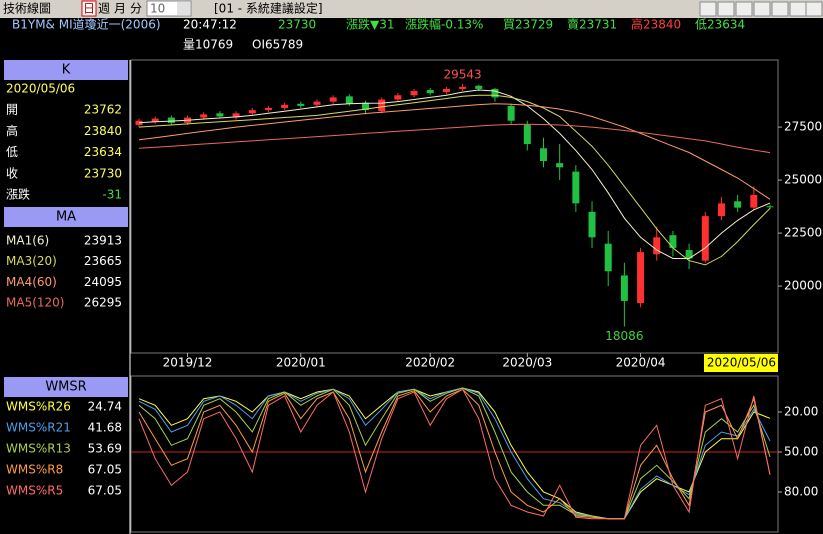  I want to click on ma-value: 24095, so click(103, 282).